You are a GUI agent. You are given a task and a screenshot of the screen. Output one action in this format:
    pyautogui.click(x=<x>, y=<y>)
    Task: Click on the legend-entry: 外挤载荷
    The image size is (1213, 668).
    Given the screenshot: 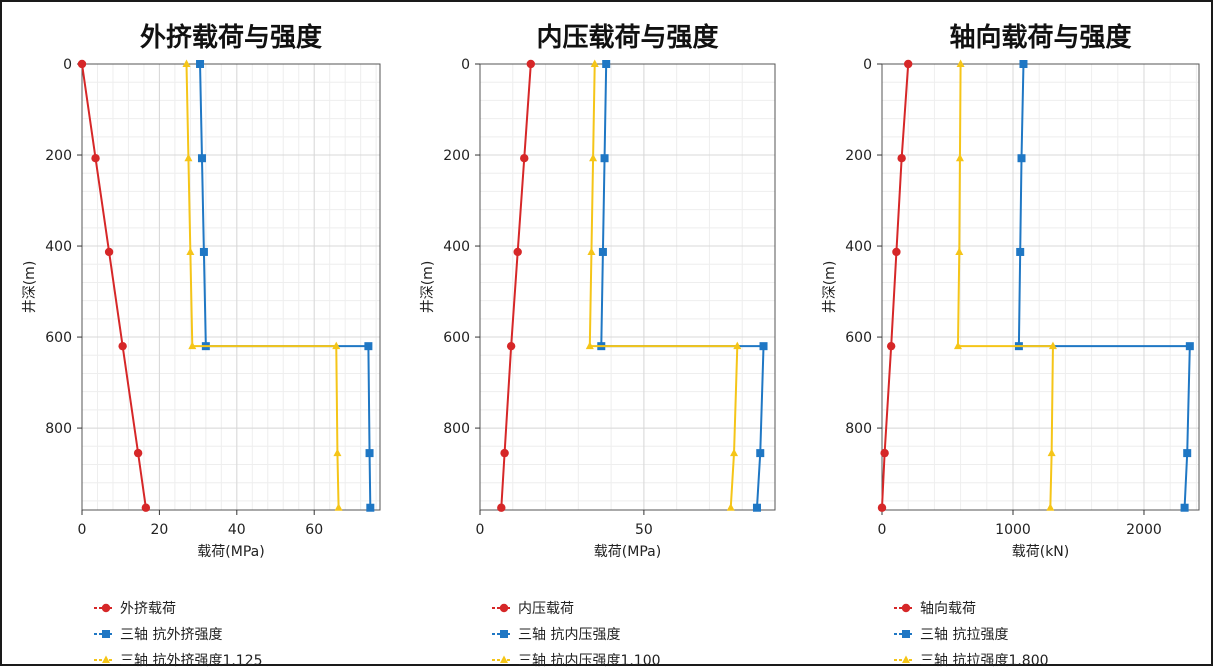 What is the action you would take?
    pyautogui.click(x=148, y=609)
    